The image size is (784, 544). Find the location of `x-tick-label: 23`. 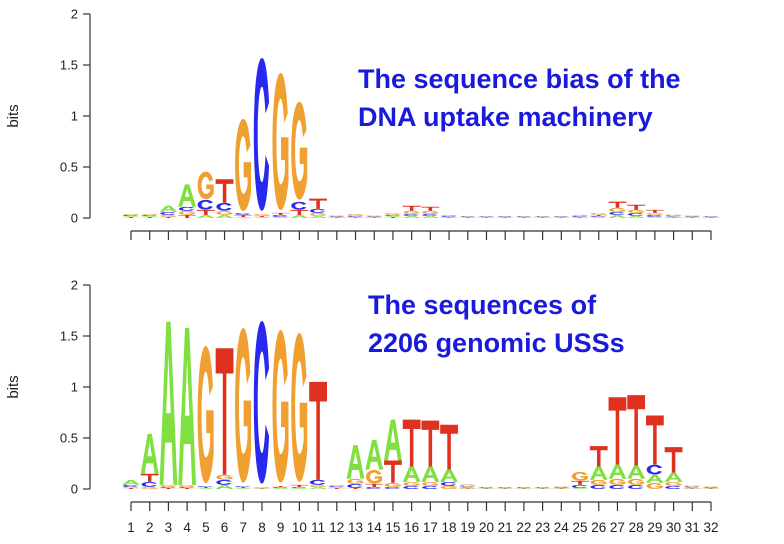

x-tick-label: 23 is located at coordinates (542, 527).